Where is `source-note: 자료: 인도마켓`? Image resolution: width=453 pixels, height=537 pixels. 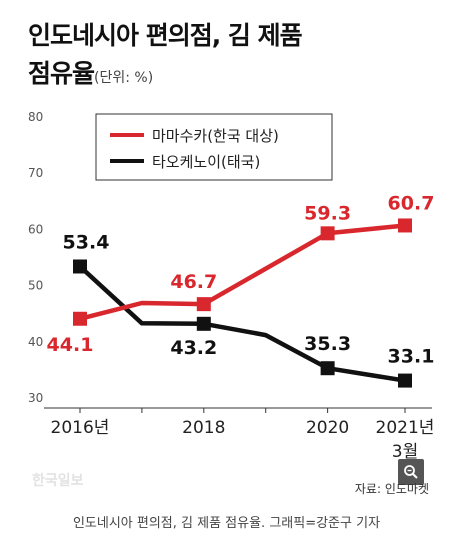
source-note: 자료: 인도마켓 is located at coordinates (391, 489).